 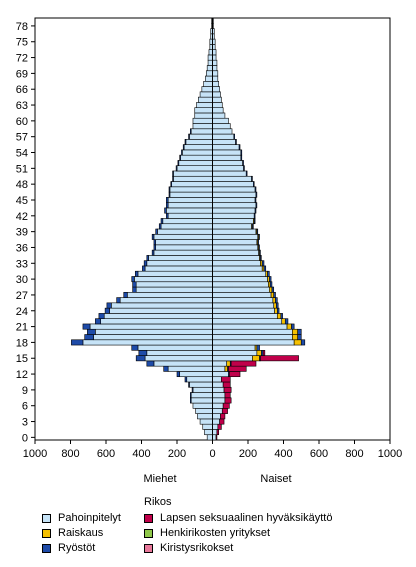 I want to click on y-tick-label: 66, so click(x=22, y=90).